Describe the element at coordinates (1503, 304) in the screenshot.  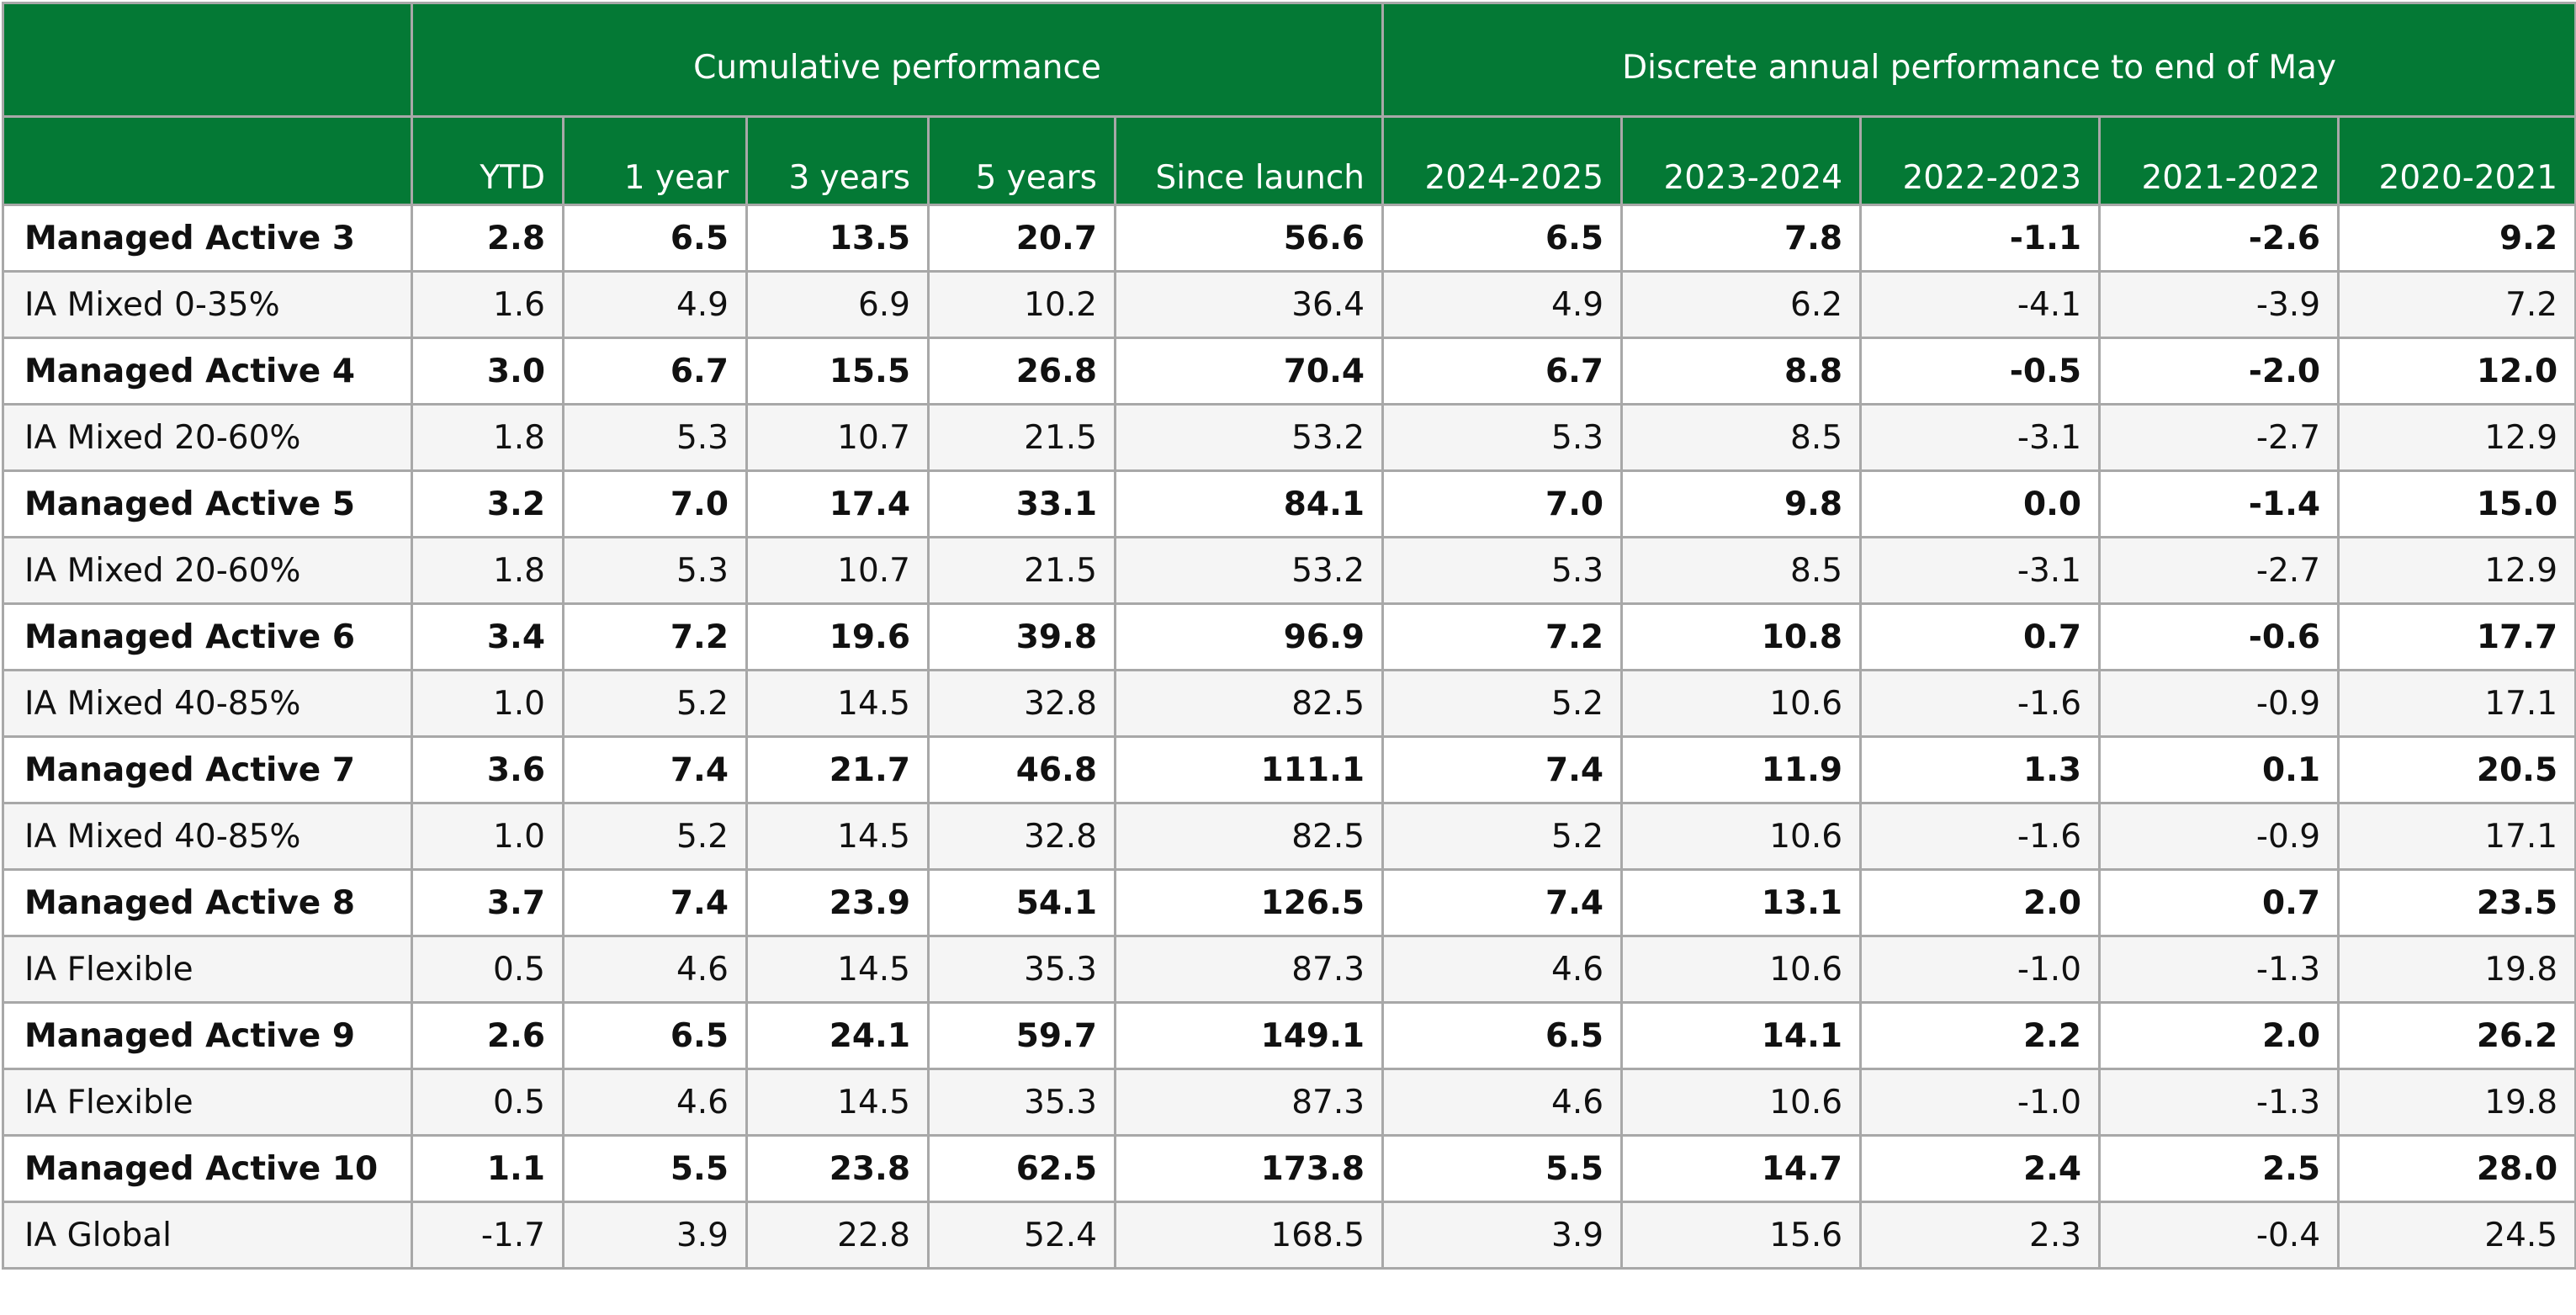
I see `value-cell-2024-2025: 4.9` at that location.